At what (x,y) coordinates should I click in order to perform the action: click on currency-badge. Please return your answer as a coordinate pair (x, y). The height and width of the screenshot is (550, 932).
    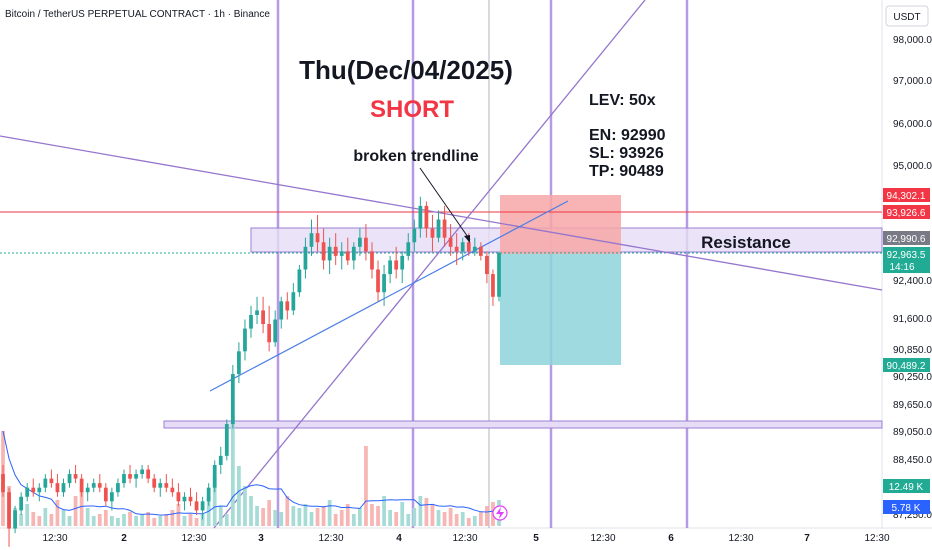
    Looking at the image, I should click on (907, 16).